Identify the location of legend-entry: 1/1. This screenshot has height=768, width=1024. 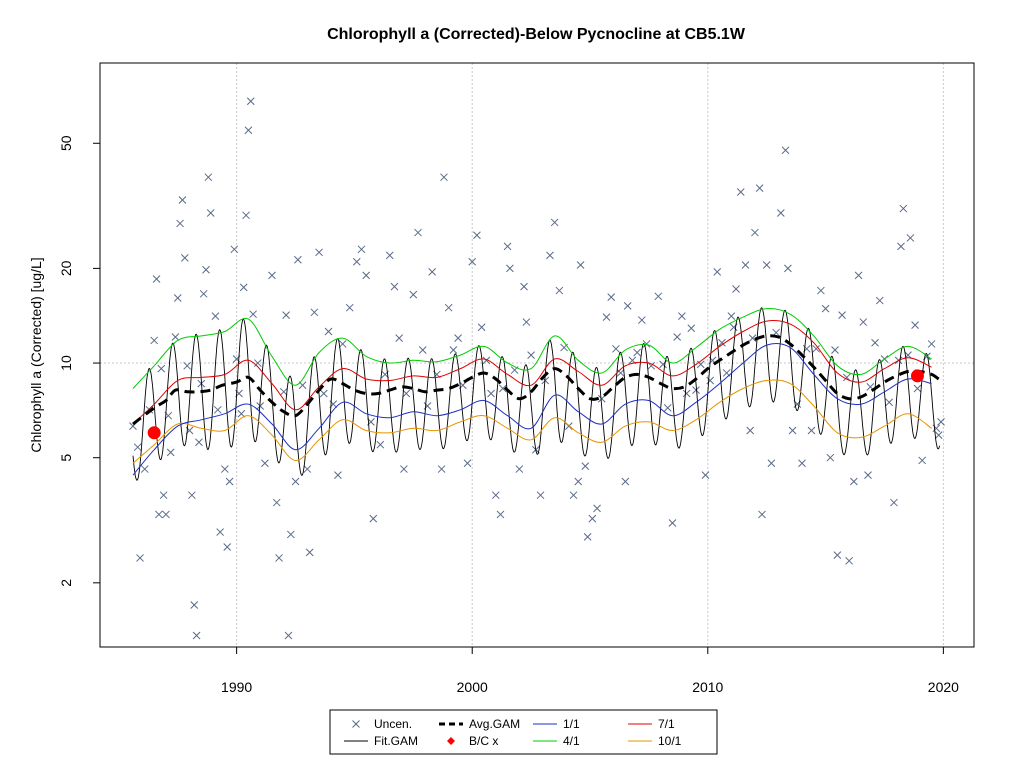
(556, 724).